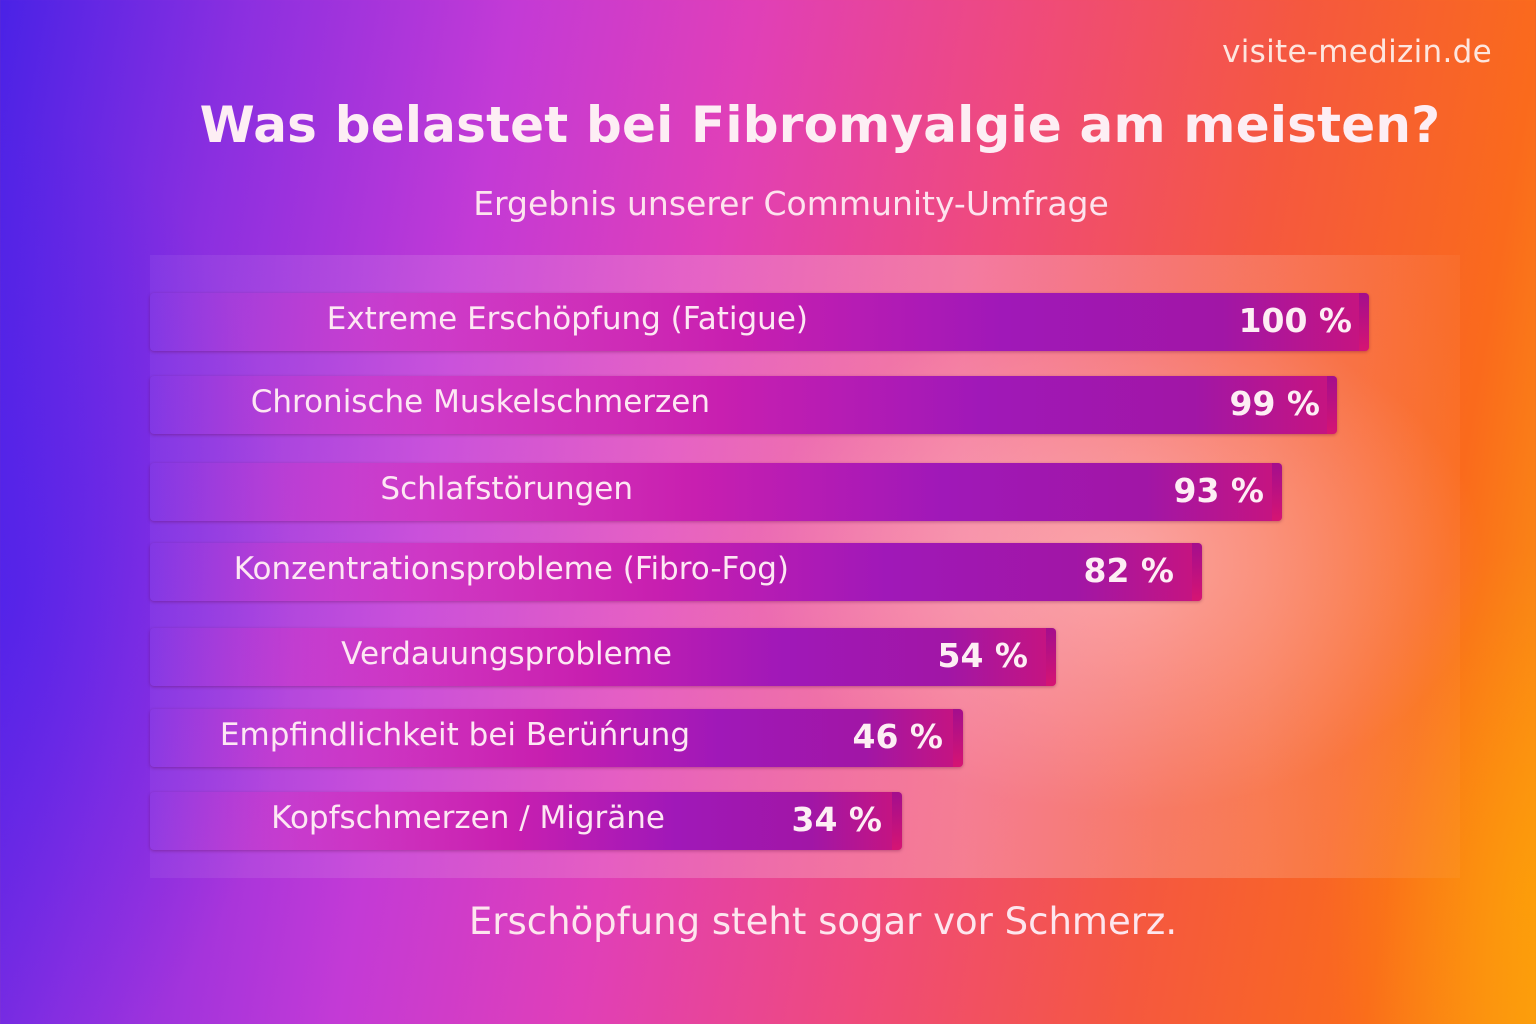 Image resolution: width=1536 pixels, height=1024 pixels. Describe the element at coordinates (1274, 403) in the screenshot. I see `bar-value: 99 %` at that location.